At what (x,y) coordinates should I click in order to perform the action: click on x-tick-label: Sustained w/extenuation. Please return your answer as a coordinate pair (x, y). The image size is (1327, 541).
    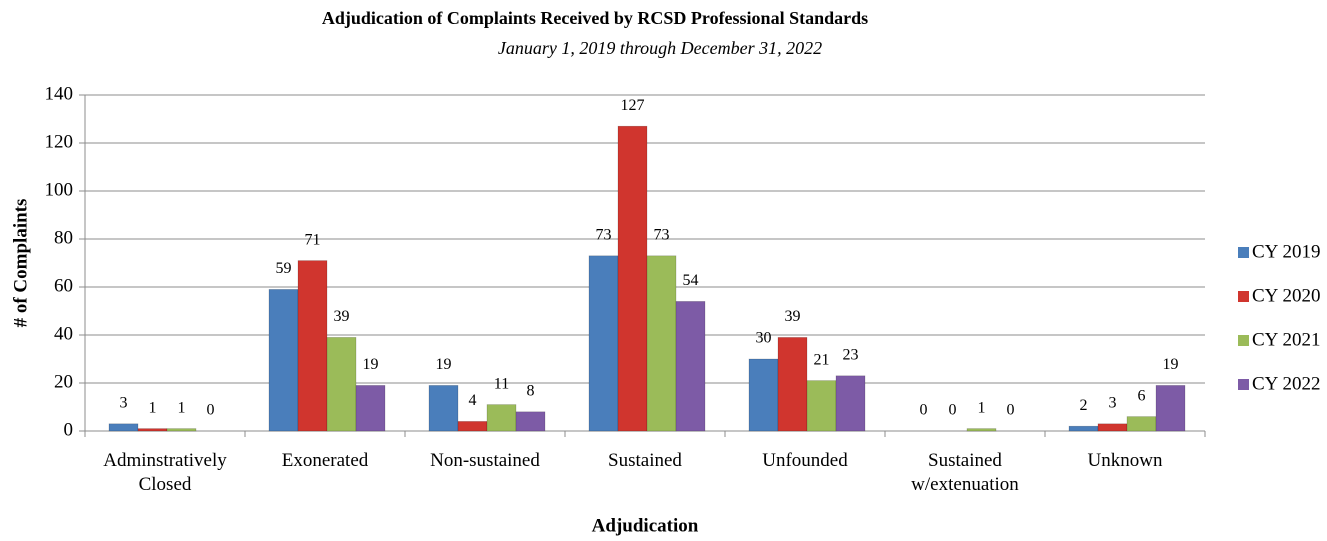
    Looking at the image, I should click on (965, 472).